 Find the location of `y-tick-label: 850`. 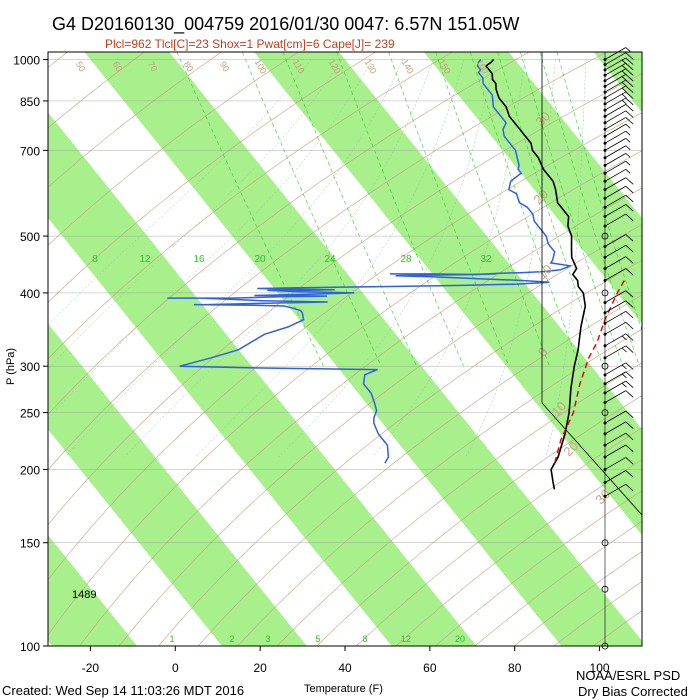

y-tick-label: 850 is located at coordinates (30, 102).